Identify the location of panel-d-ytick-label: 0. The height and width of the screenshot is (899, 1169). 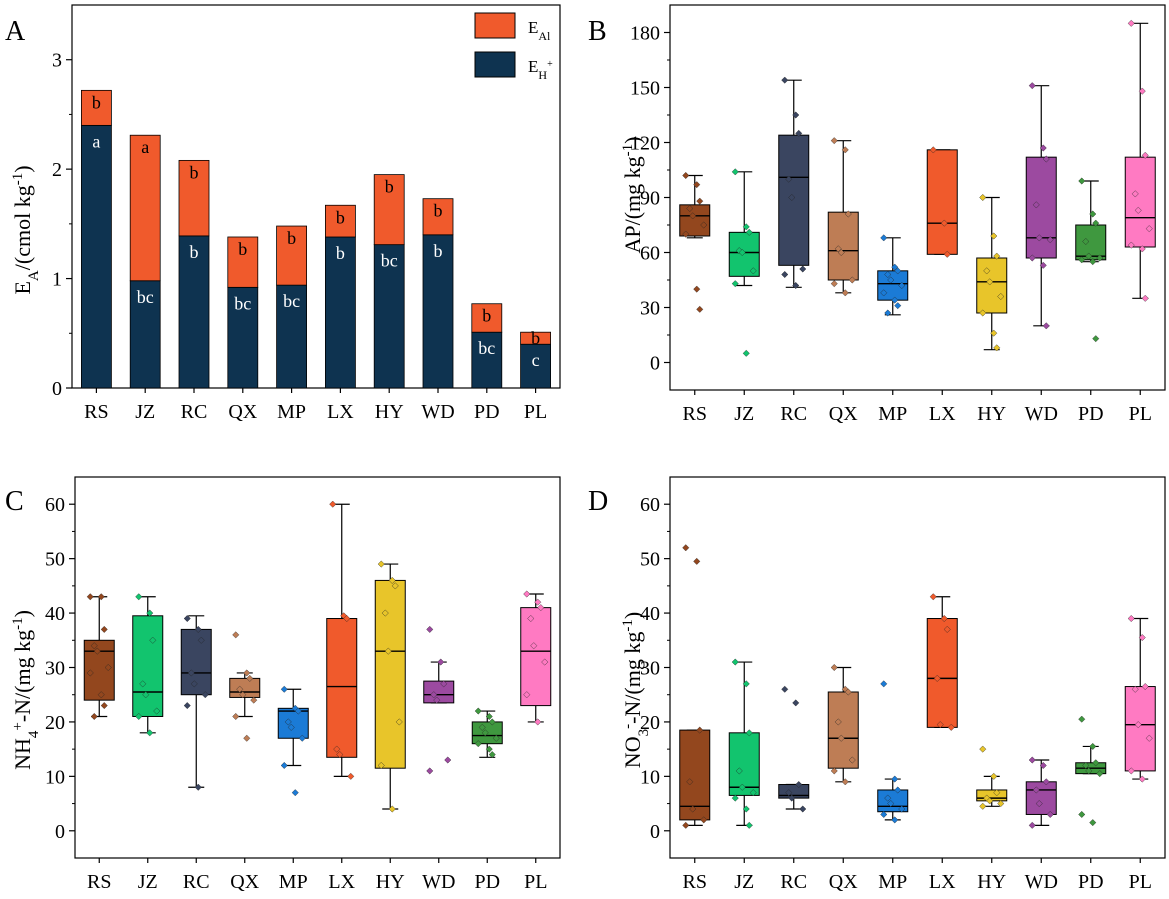
(655, 832).